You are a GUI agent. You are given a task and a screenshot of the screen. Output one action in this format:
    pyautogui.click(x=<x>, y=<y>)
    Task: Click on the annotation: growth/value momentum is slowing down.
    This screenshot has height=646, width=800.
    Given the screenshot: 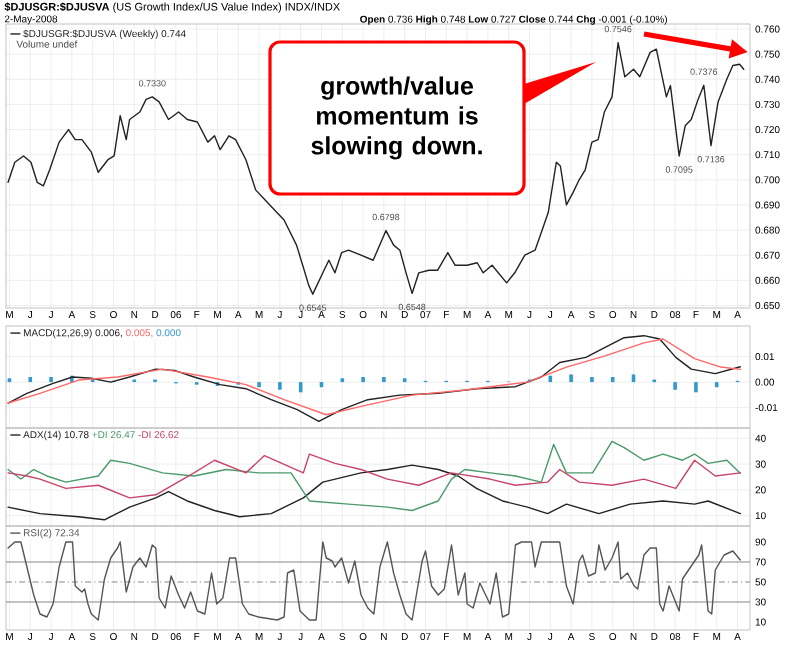 What is the action you would take?
    pyautogui.click(x=396, y=118)
    